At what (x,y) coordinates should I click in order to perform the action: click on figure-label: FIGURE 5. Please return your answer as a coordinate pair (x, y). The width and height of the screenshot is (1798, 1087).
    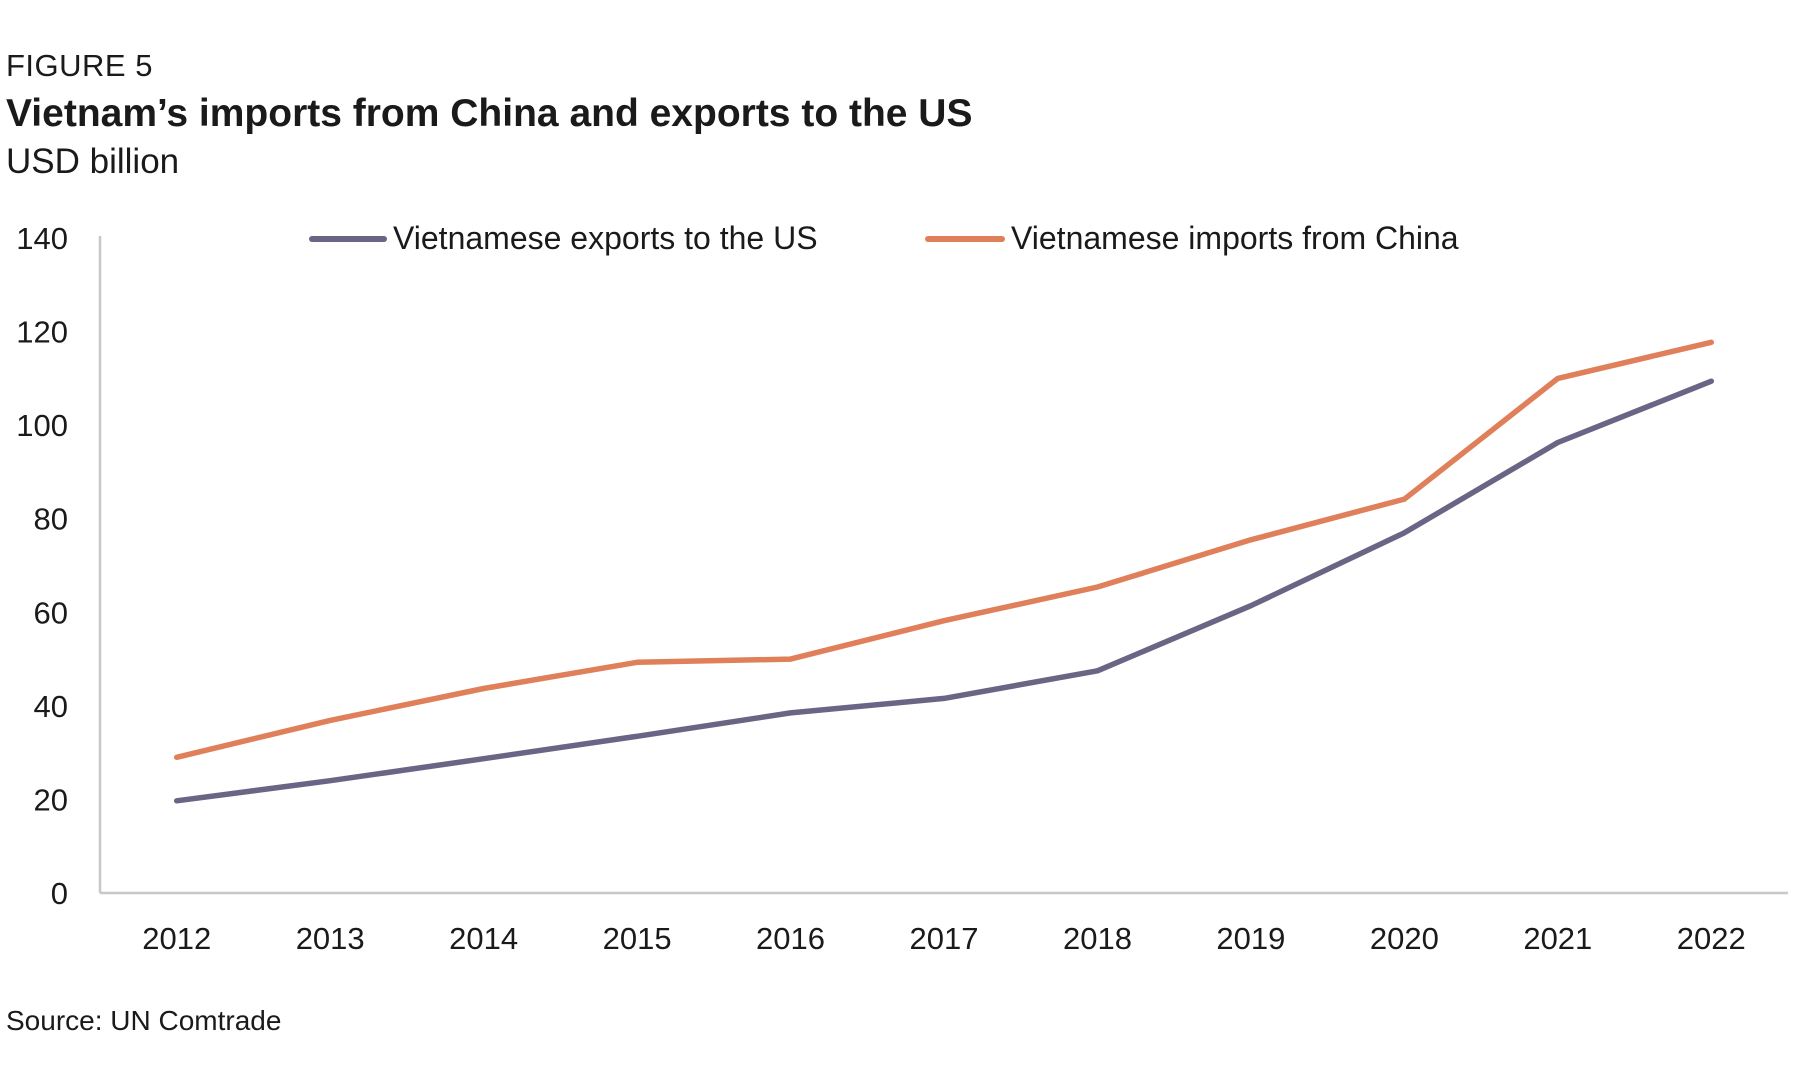
    Looking at the image, I should click on (79, 65).